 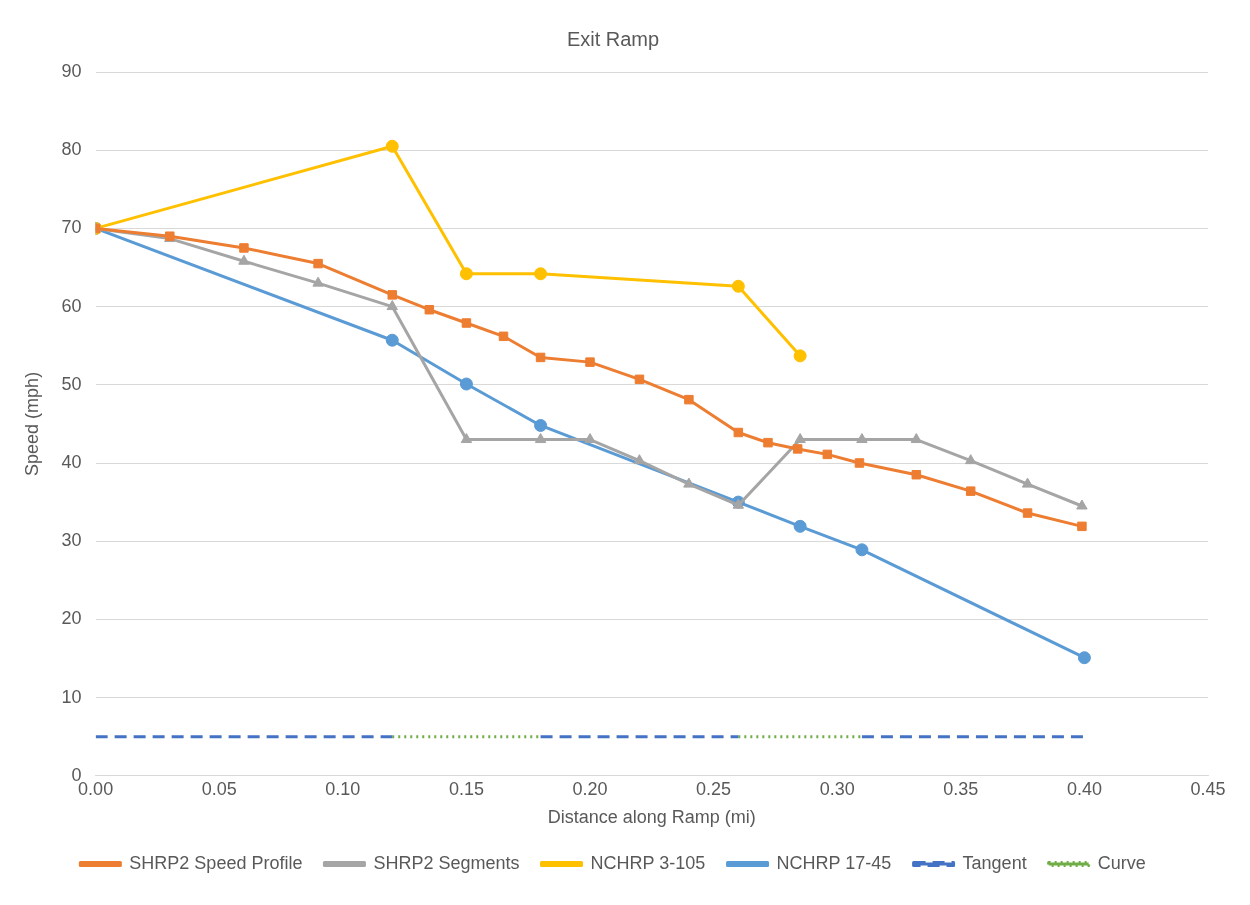 I want to click on legend-label: Curve, so click(x=1121, y=862).